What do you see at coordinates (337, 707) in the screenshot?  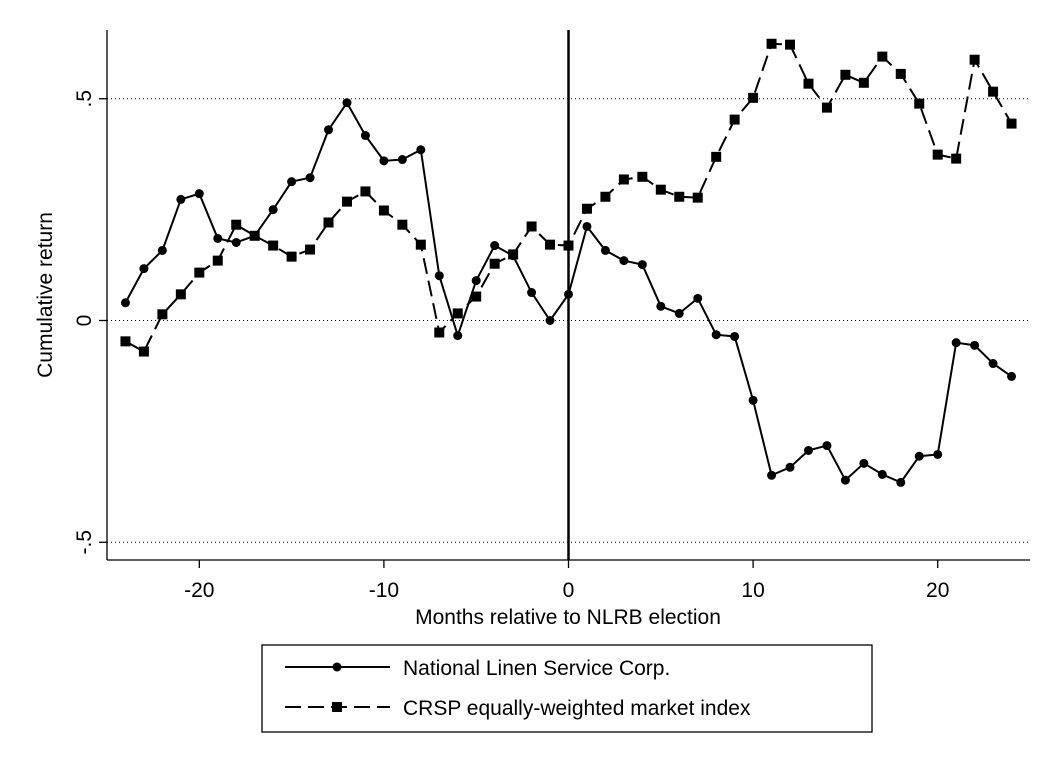 I see `legend-marker` at bounding box center [337, 707].